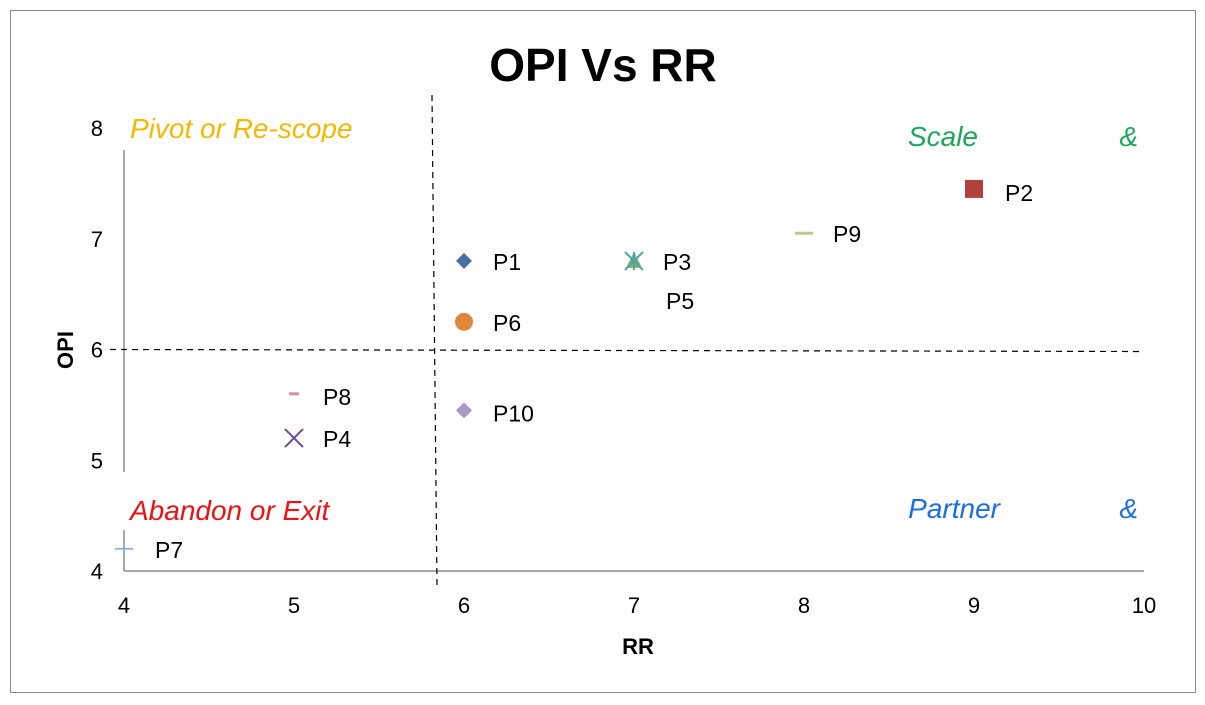  I want to click on quadrant-label: Pivot or Re-scope, so click(241, 128).